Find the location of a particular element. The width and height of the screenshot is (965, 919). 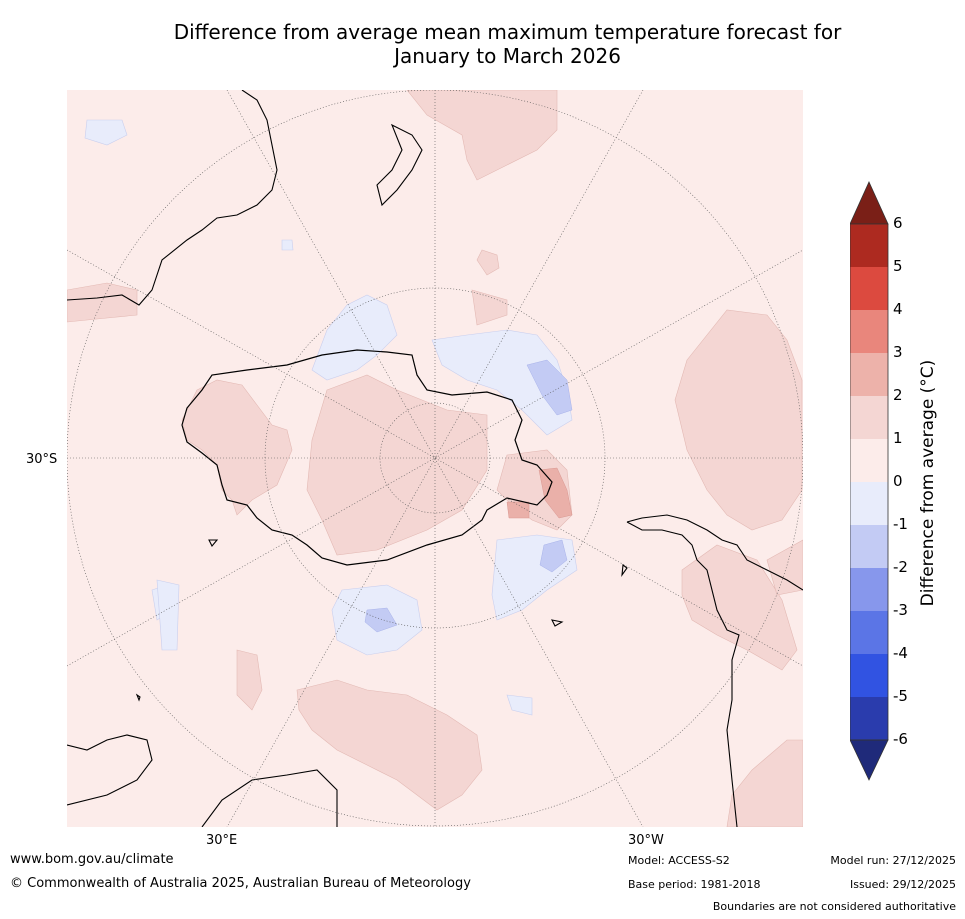

model-run-text: Model run: 27/12/2025 is located at coordinates (893, 860).